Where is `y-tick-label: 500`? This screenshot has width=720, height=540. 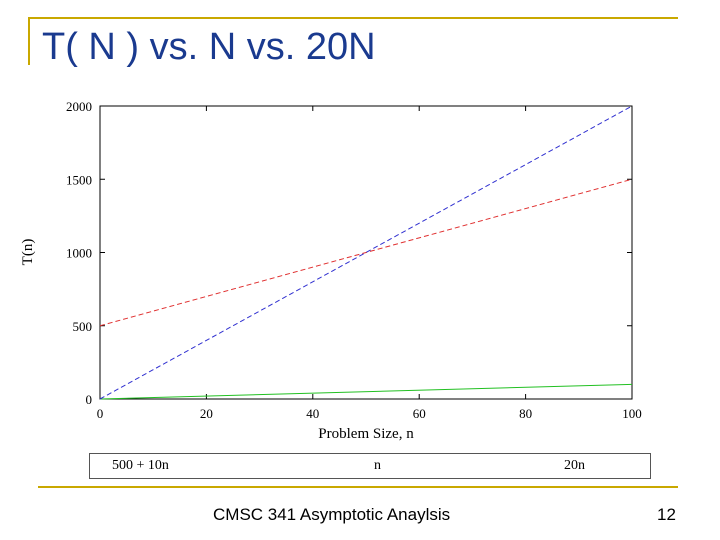
y-tick-label: 500 is located at coordinates (83, 326).